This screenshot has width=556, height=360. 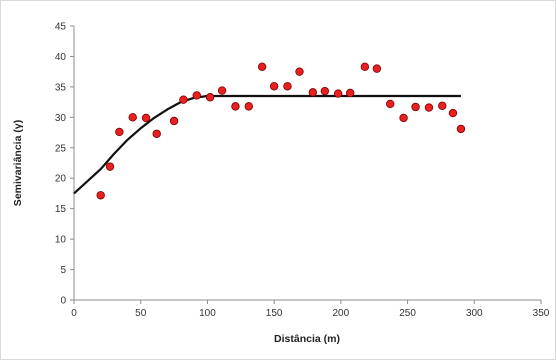 I want to click on y-tick-label: 45, so click(x=61, y=27).